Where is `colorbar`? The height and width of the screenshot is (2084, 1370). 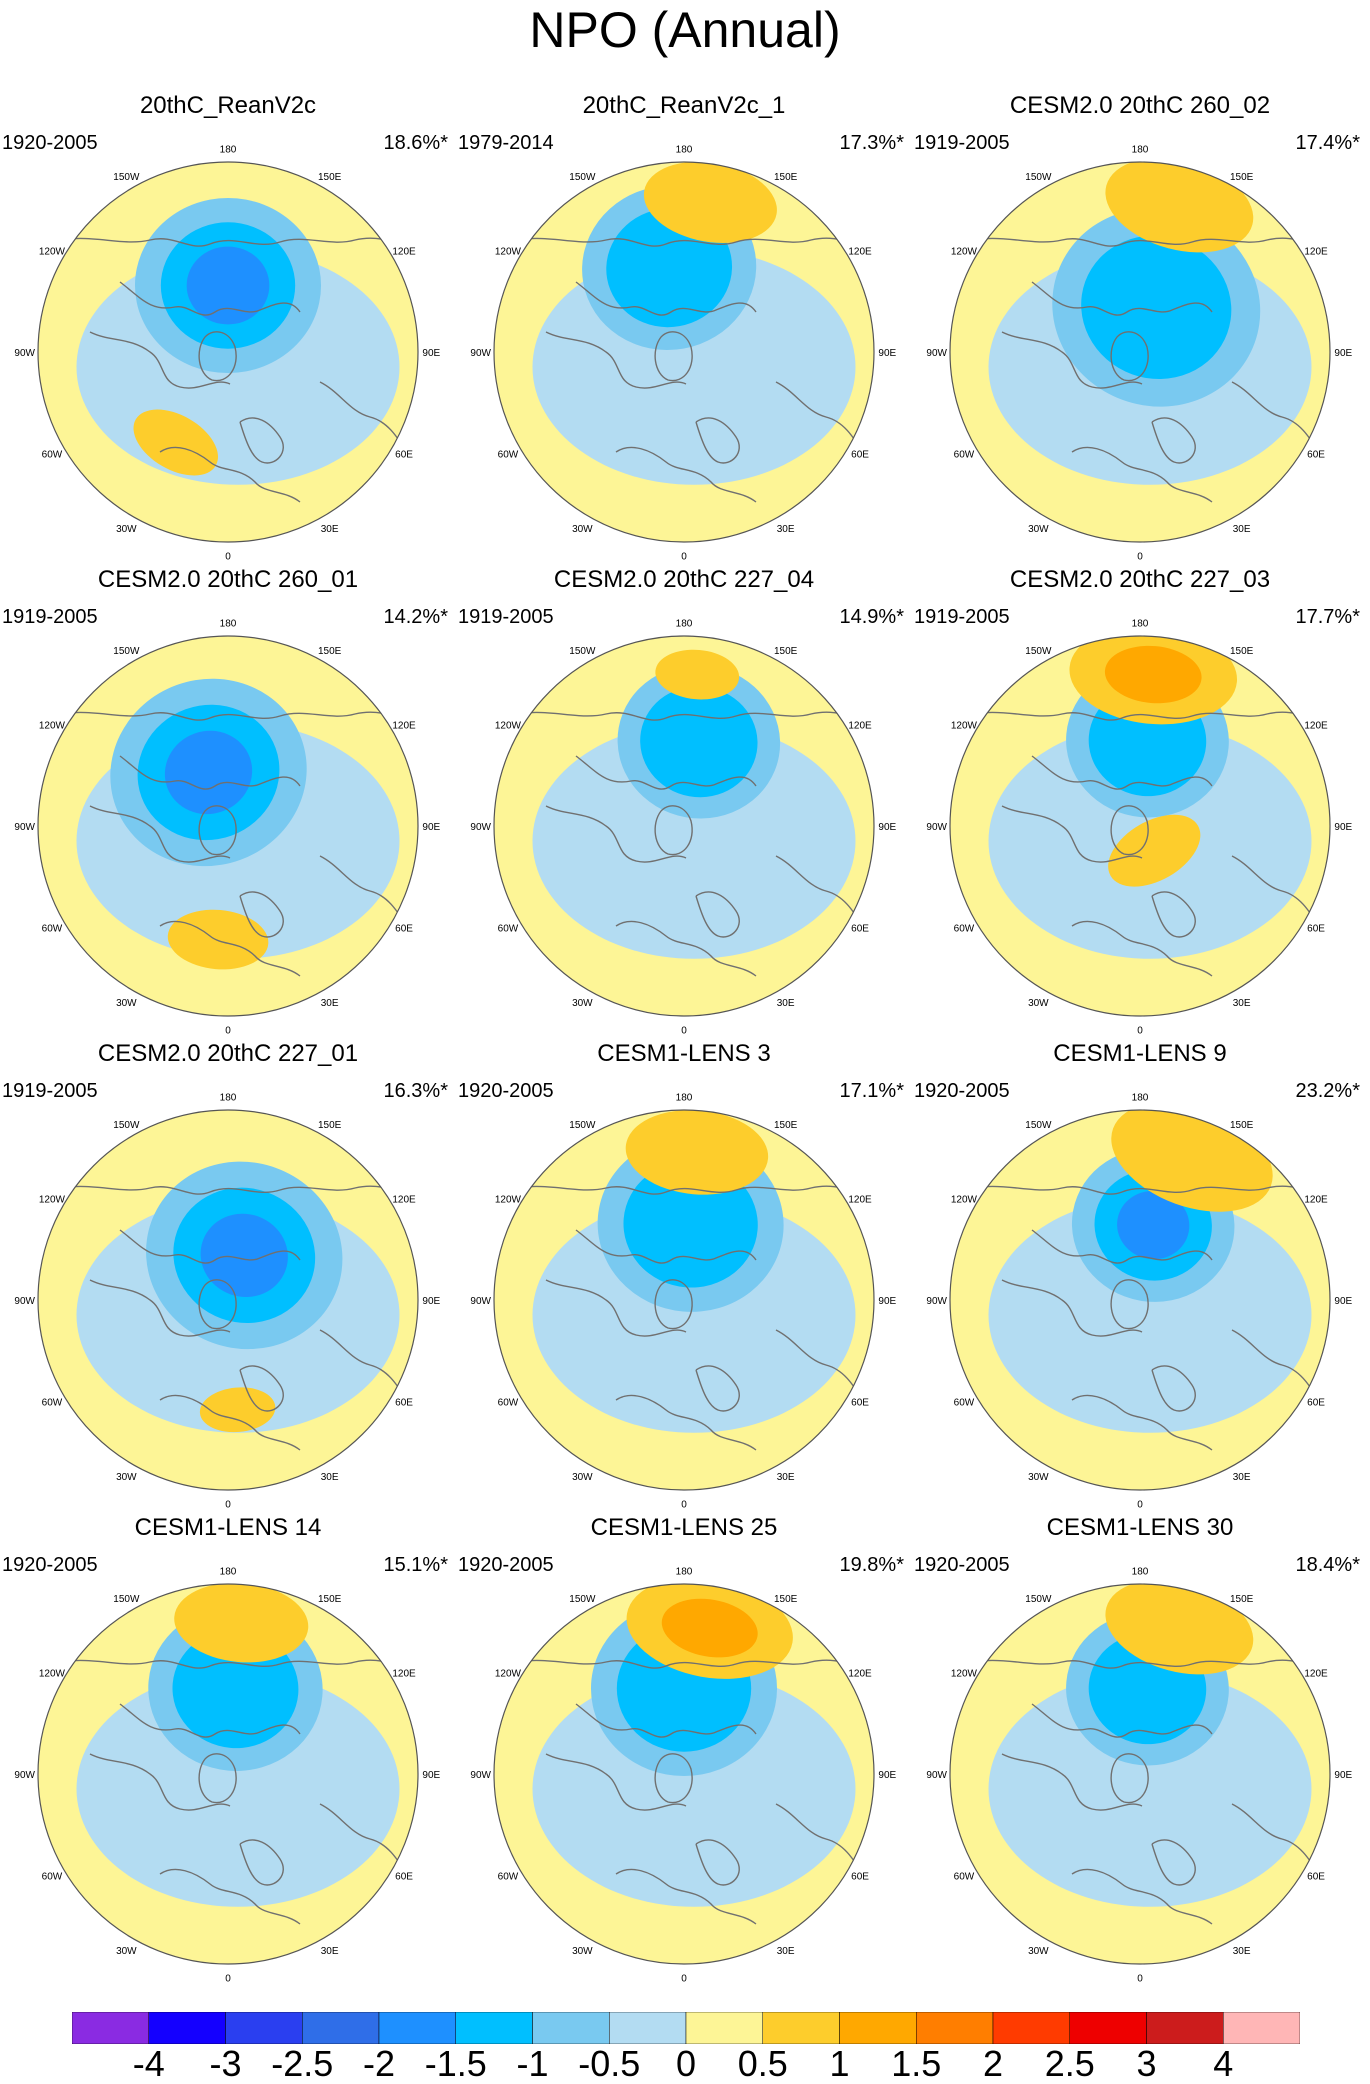 colorbar is located at coordinates (686, 2028).